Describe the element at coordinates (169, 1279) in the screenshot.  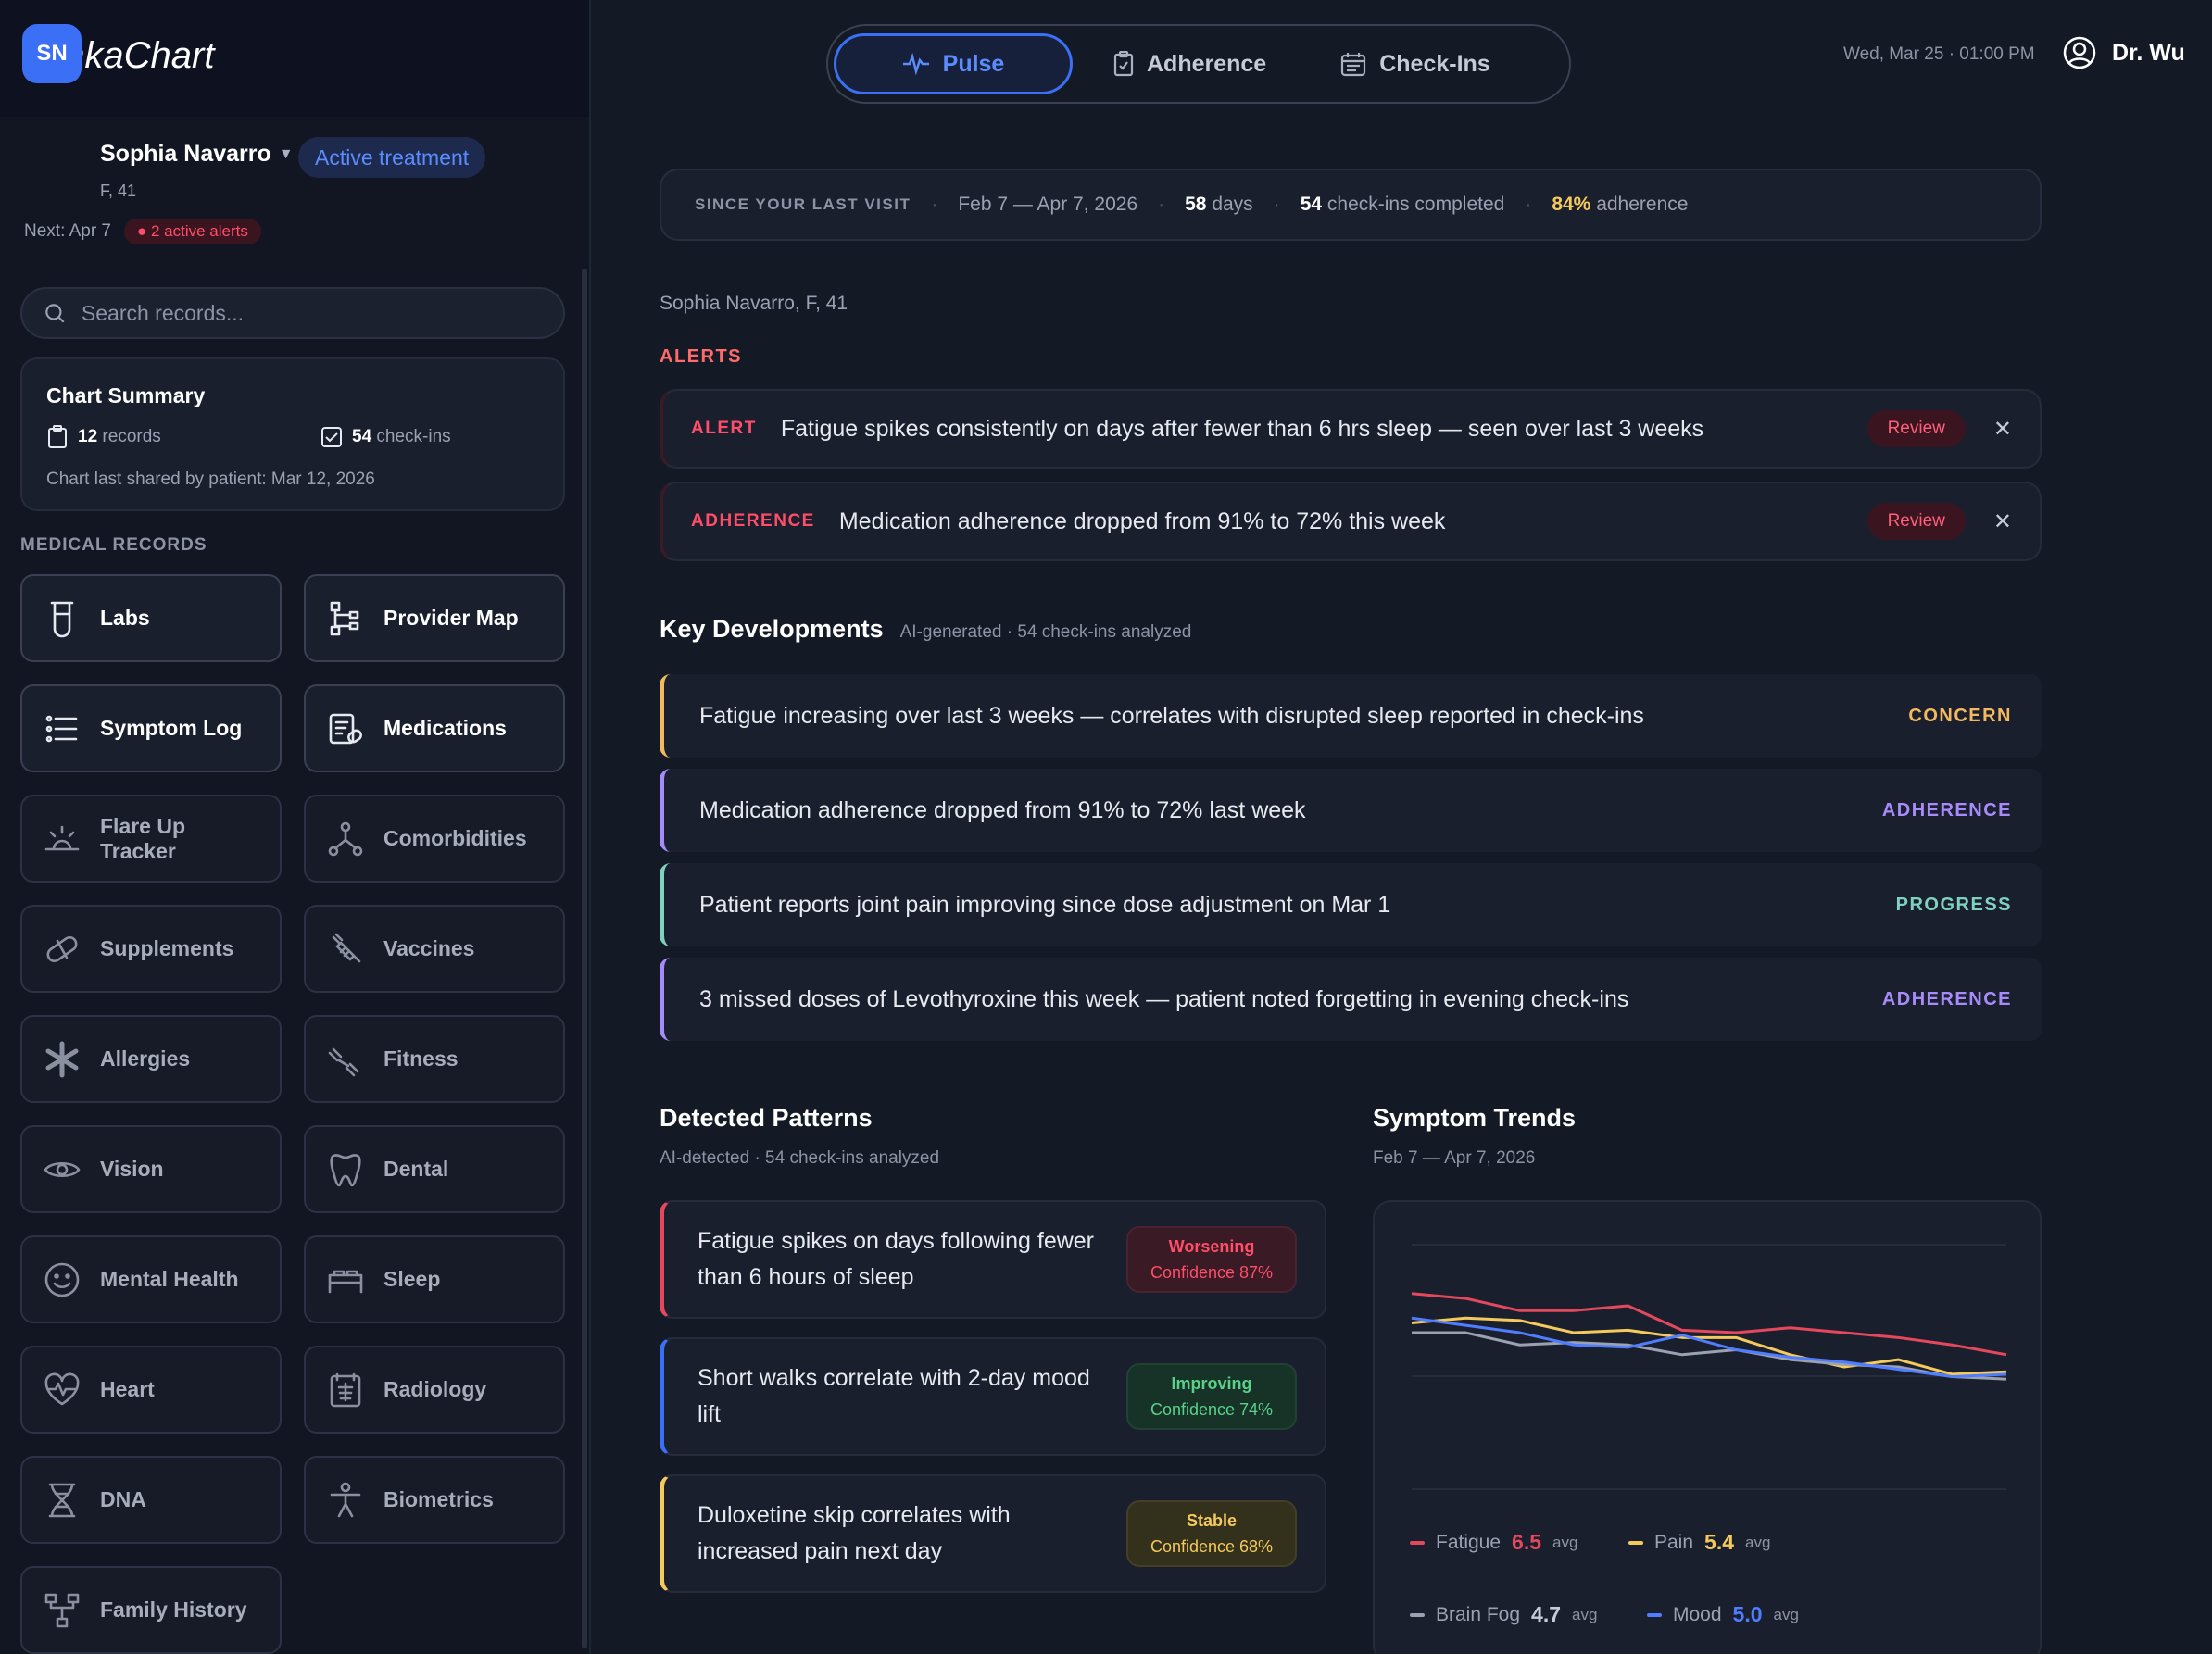
I see `record-label: Mental Health` at that location.